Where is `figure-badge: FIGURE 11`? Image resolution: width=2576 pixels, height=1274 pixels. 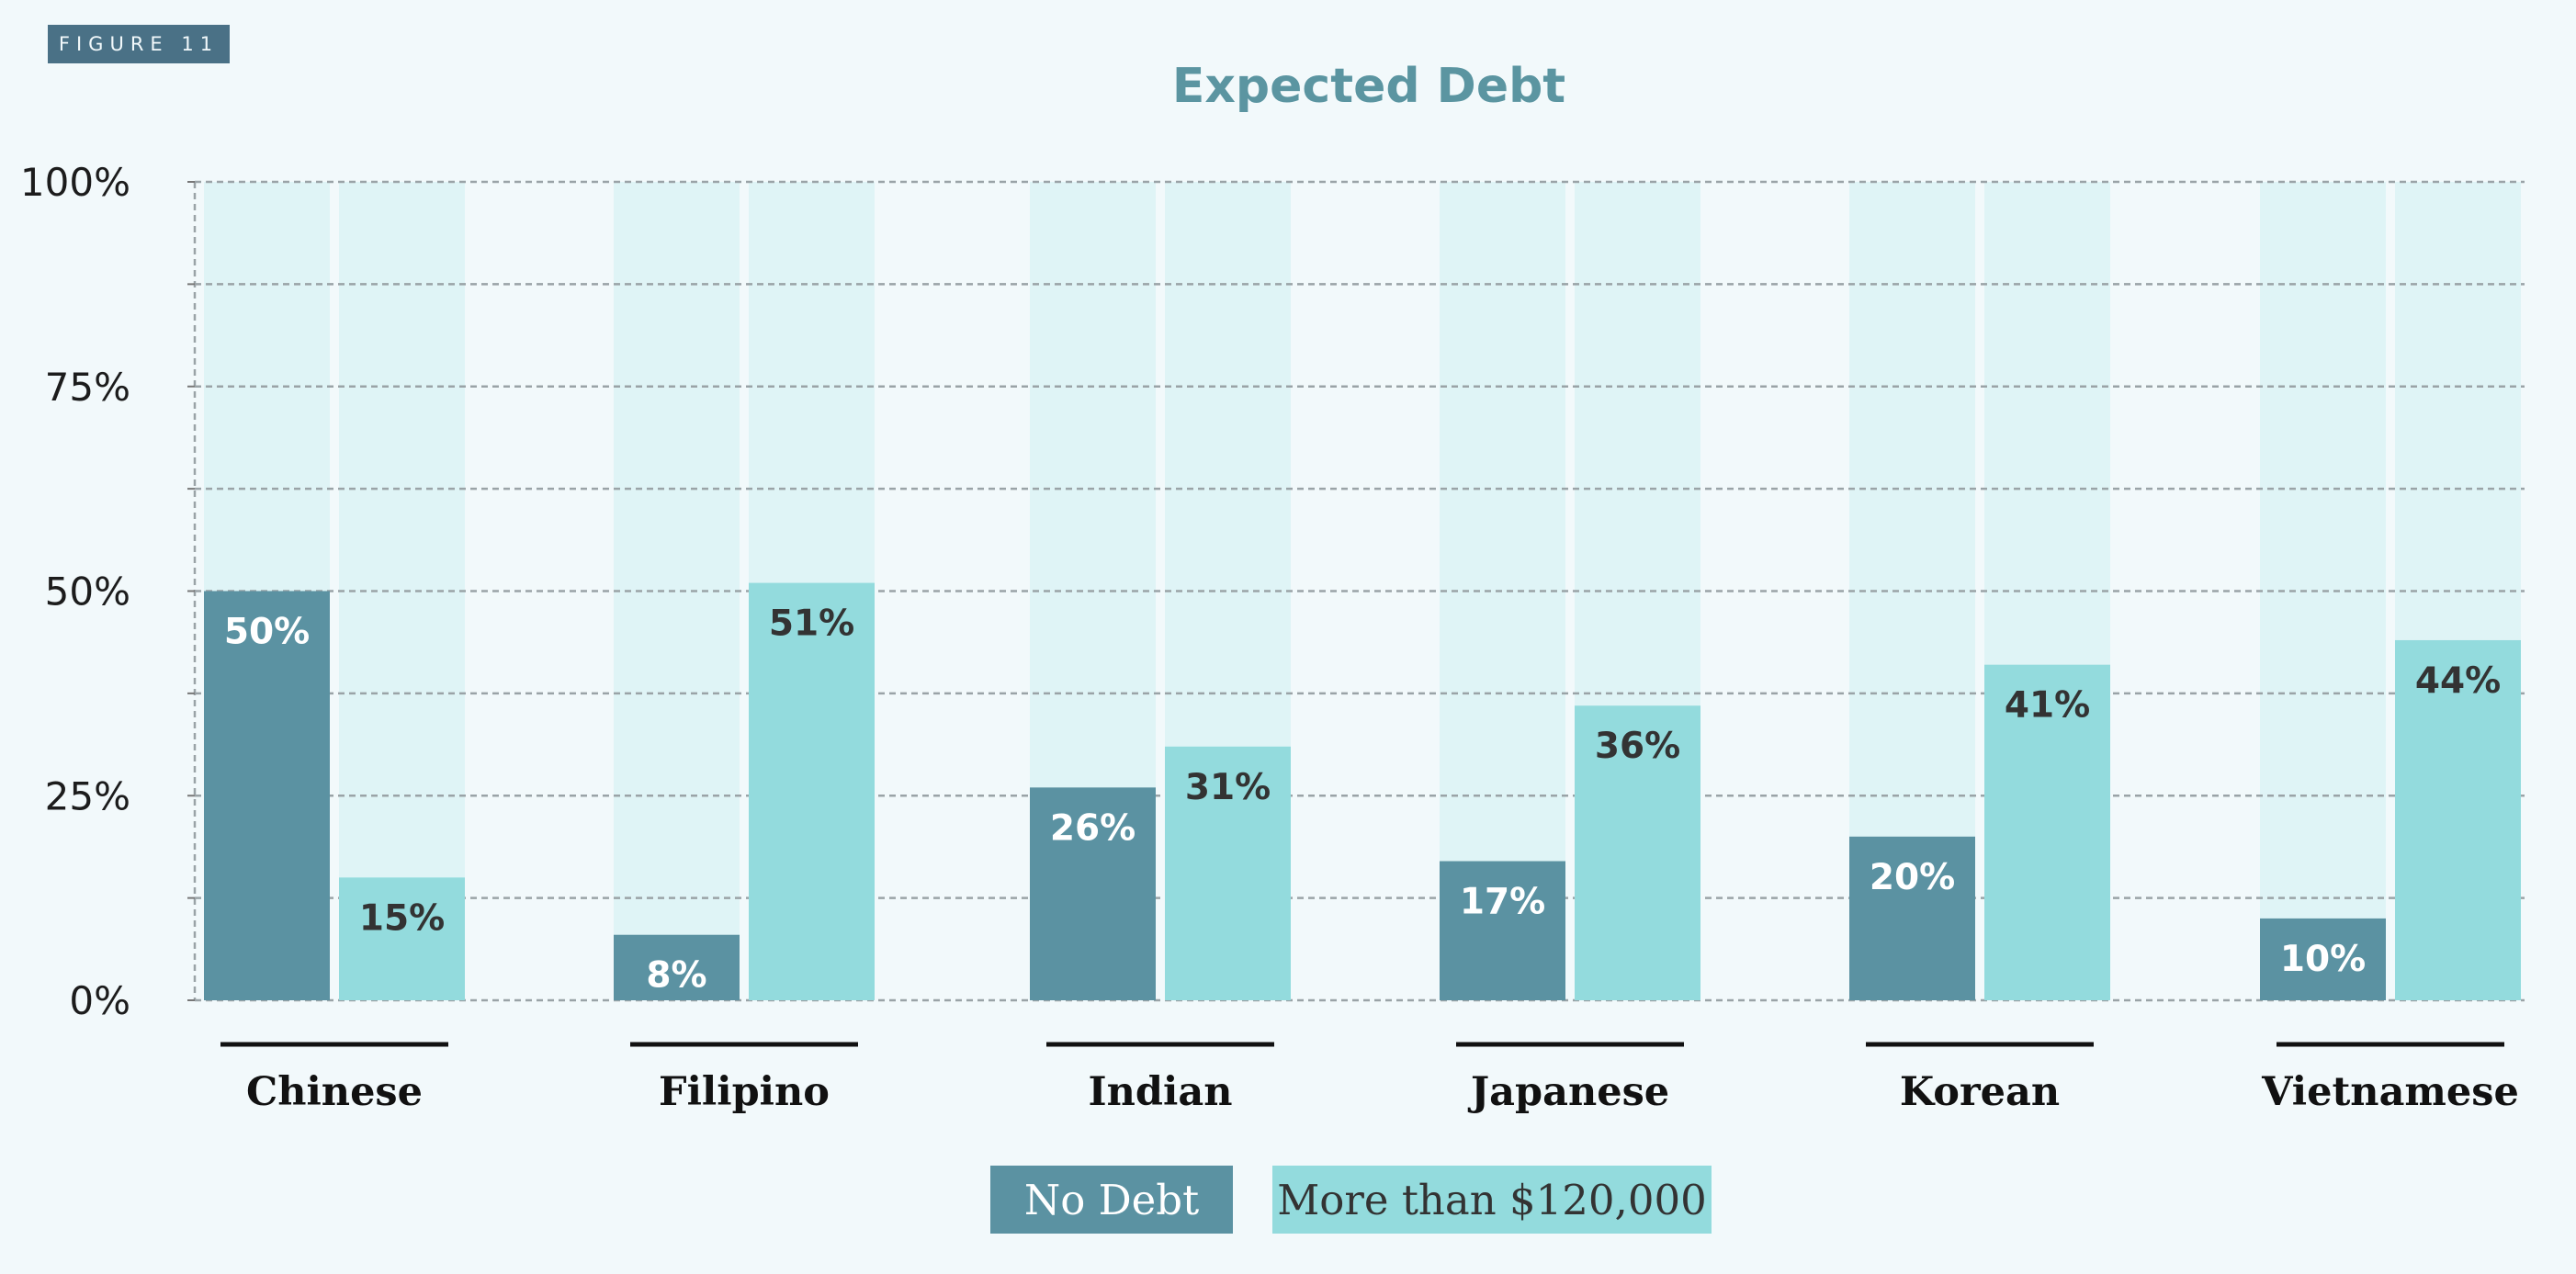 figure-badge: FIGURE 11 is located at coordinates (139, 44).